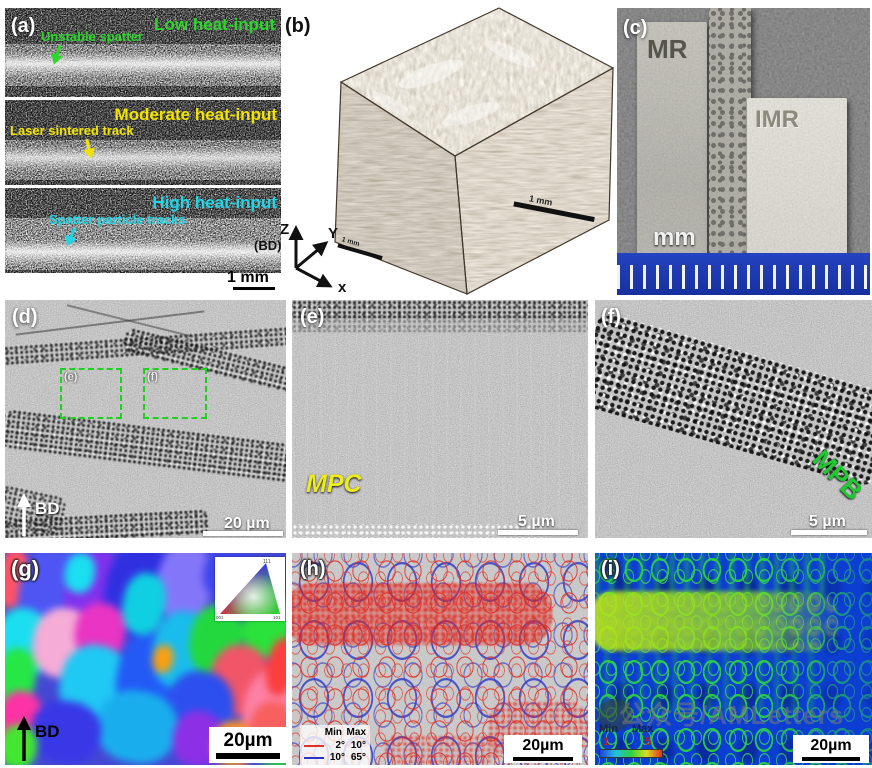 This screenshot has width=872, height=768. I want to click on panel-c: MR IMR mm (c), so click(743, 151).